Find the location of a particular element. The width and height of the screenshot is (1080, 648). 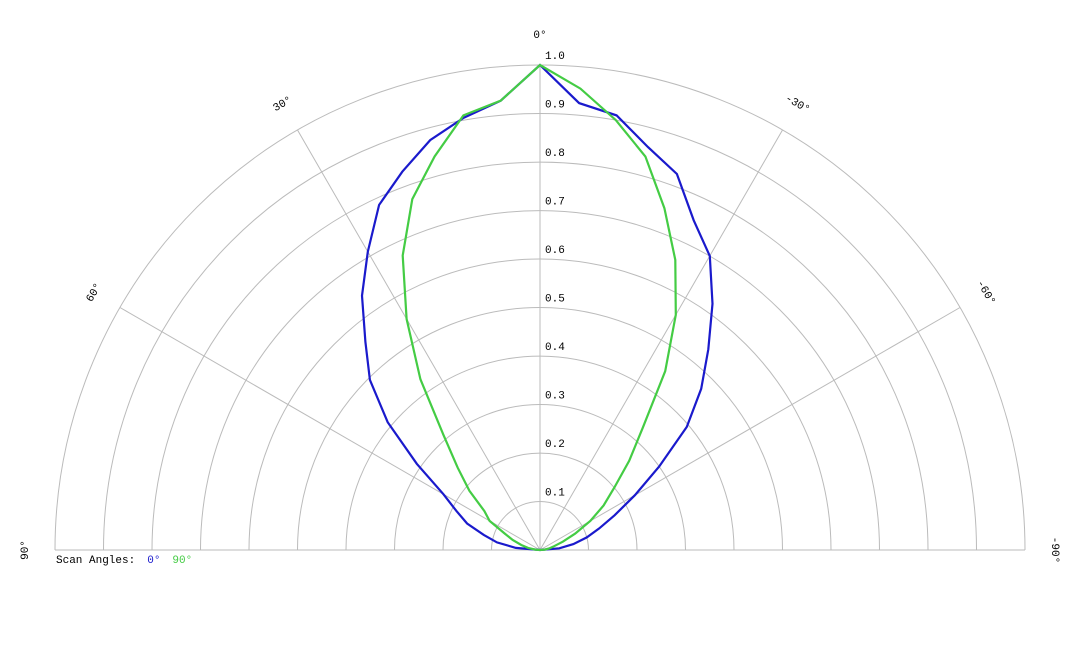

theta-tick-label: 60° is located at coordinates (95, 292).